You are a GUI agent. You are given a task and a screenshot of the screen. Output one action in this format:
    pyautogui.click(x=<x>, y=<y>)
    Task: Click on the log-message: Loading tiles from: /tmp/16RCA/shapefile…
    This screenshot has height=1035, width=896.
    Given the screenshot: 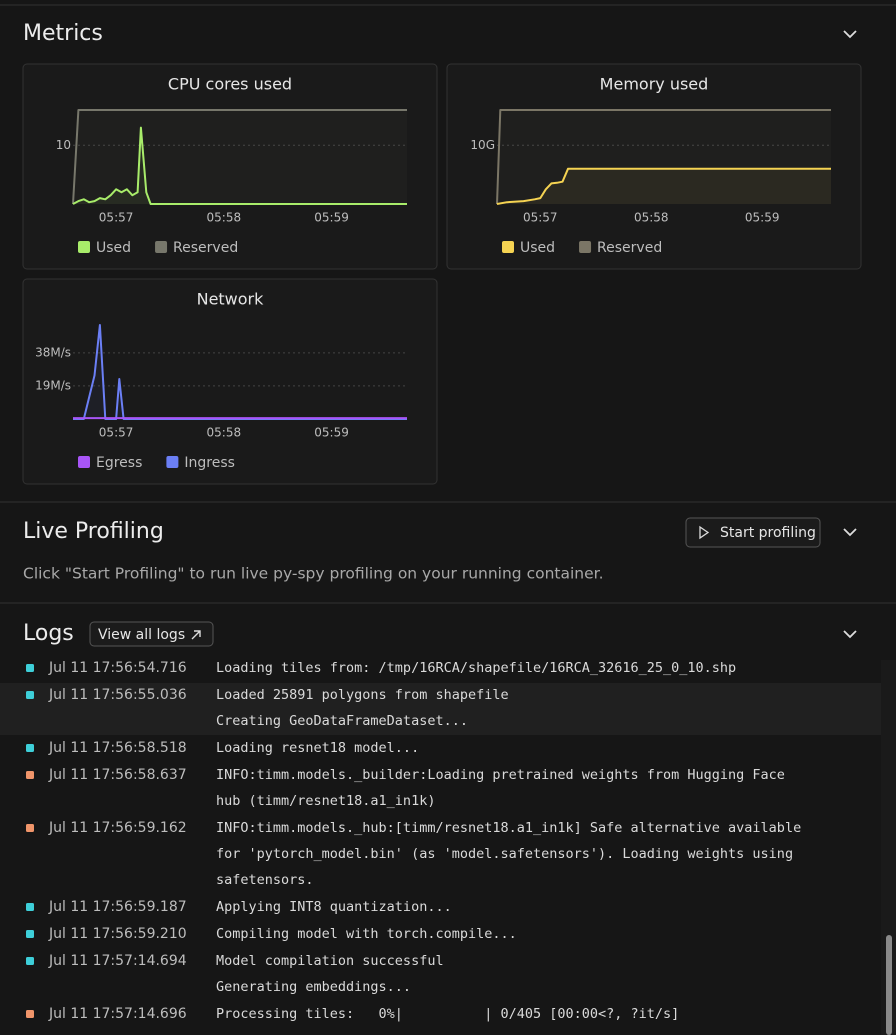 What is the action you would take?
    pyautogui.click(x=476, y=668)
    